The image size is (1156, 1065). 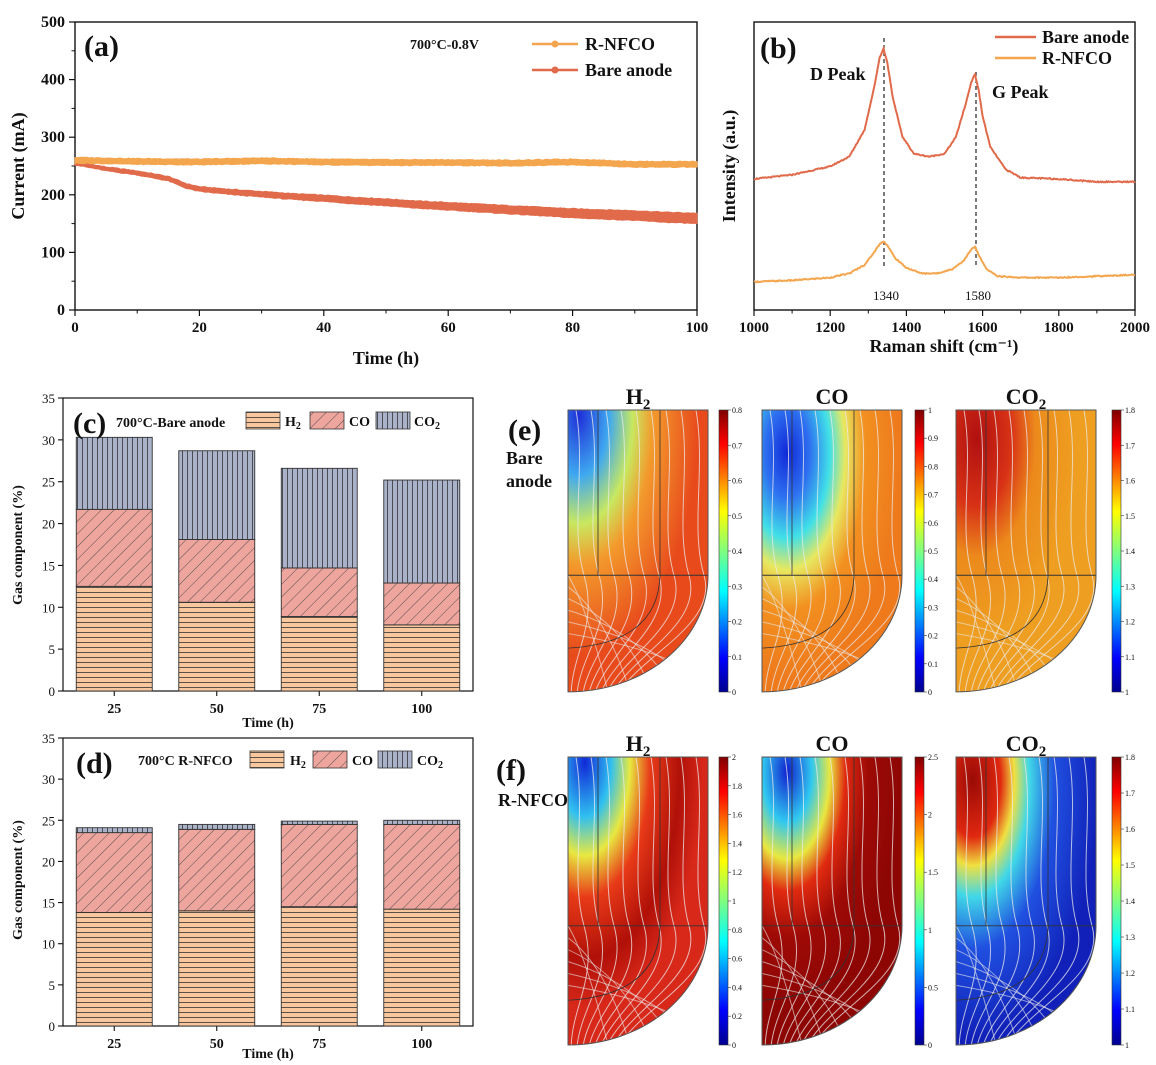 I want to click on heatmap-title-f-0: H2, so click(x=638, y=745).